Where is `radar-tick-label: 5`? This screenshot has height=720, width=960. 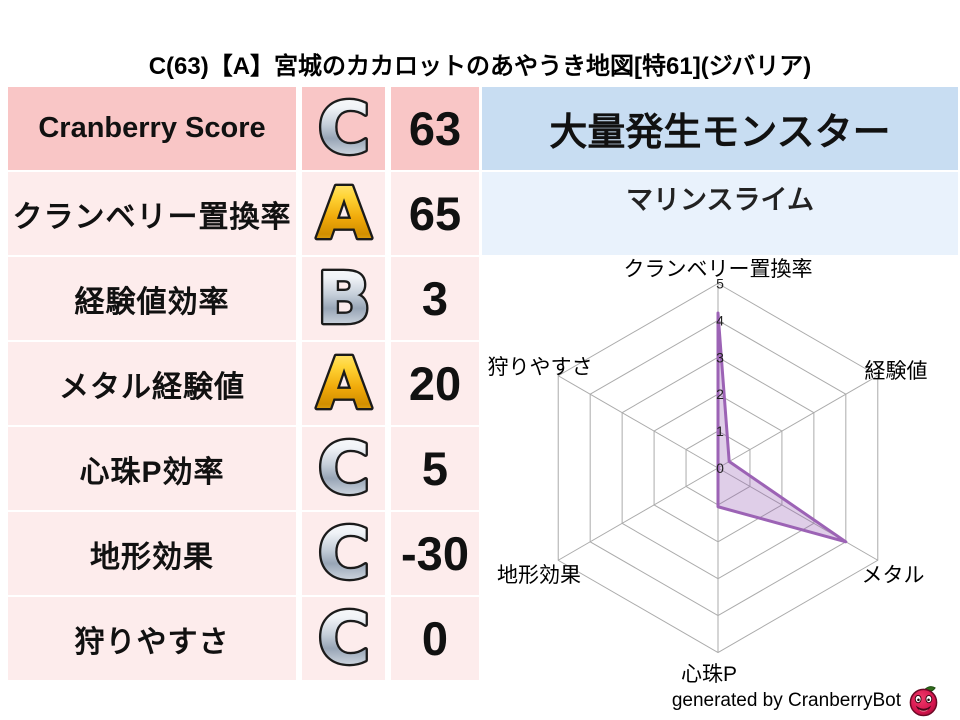
radar-tick-label: 5 is located at coordinates (720, 284).